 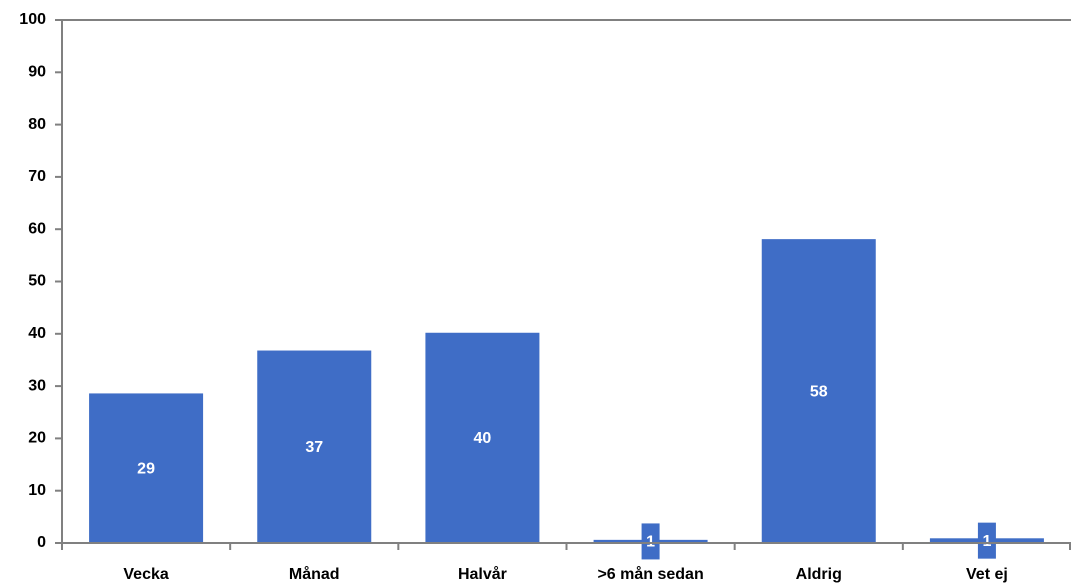 I want to click on data-label: 1, so click(x=986, y=541).